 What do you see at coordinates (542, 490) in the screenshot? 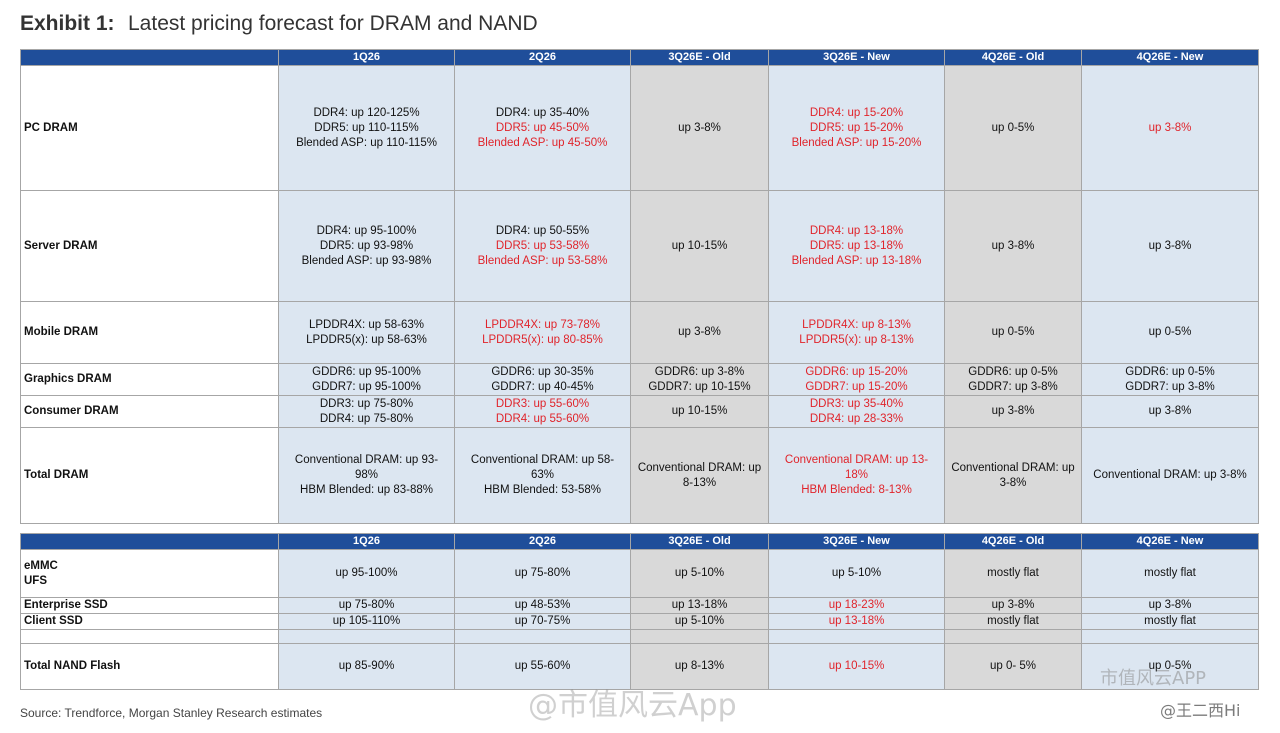
I see `cell-line: HBM Blended: 53-58%` at bounding box center [542, 490].